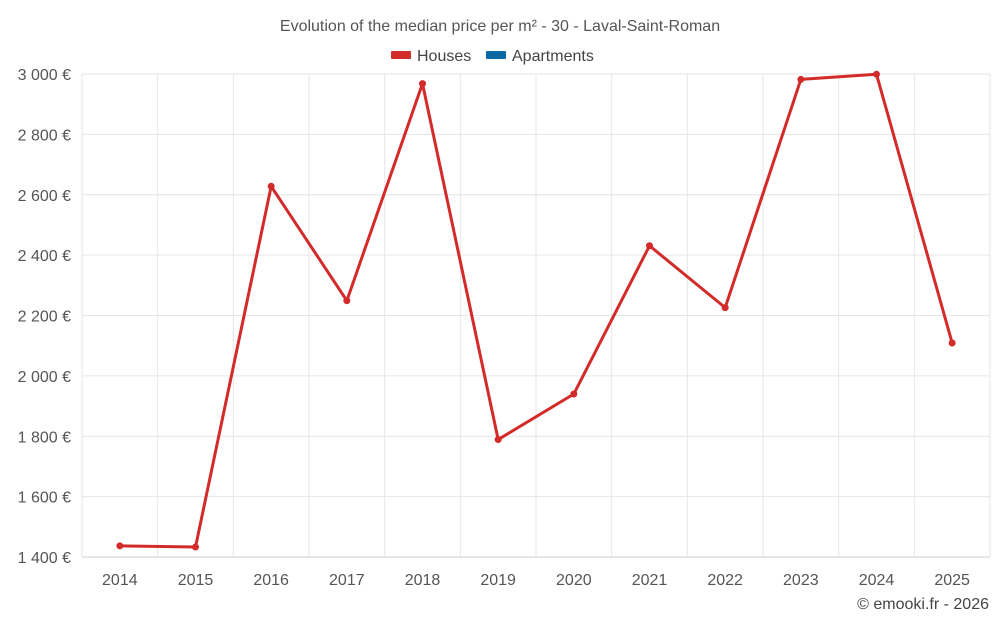  Describe the element at coordinates (44, 256) in the screenshot. I see `y-tick-label: 2 400 €` at that location.